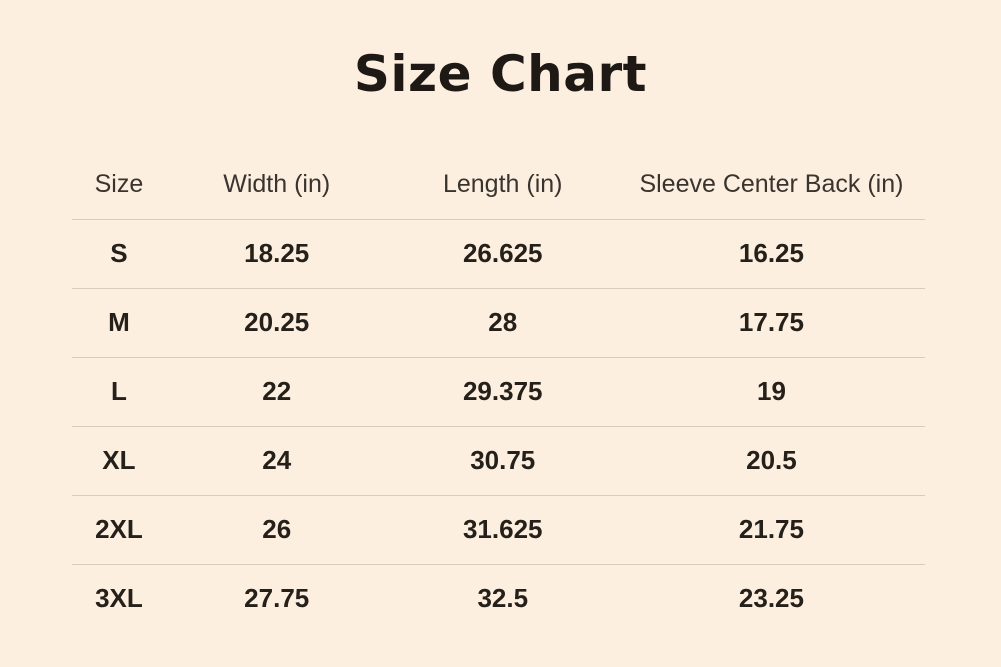 The image size is (1001, 667). What do you see at coordinates (771, 184) in the screenshot?
I see `column-header-sleeve-center-back: Sleeve Center Back (in)` at bounding box center [771, 184].